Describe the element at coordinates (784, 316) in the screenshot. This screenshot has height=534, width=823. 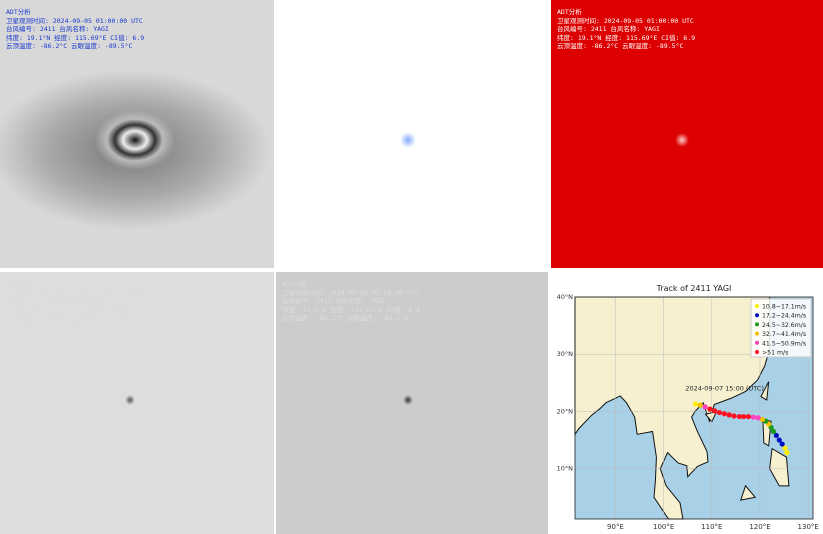
I see `legend-label: 17.2~24.4m/s` at that location.